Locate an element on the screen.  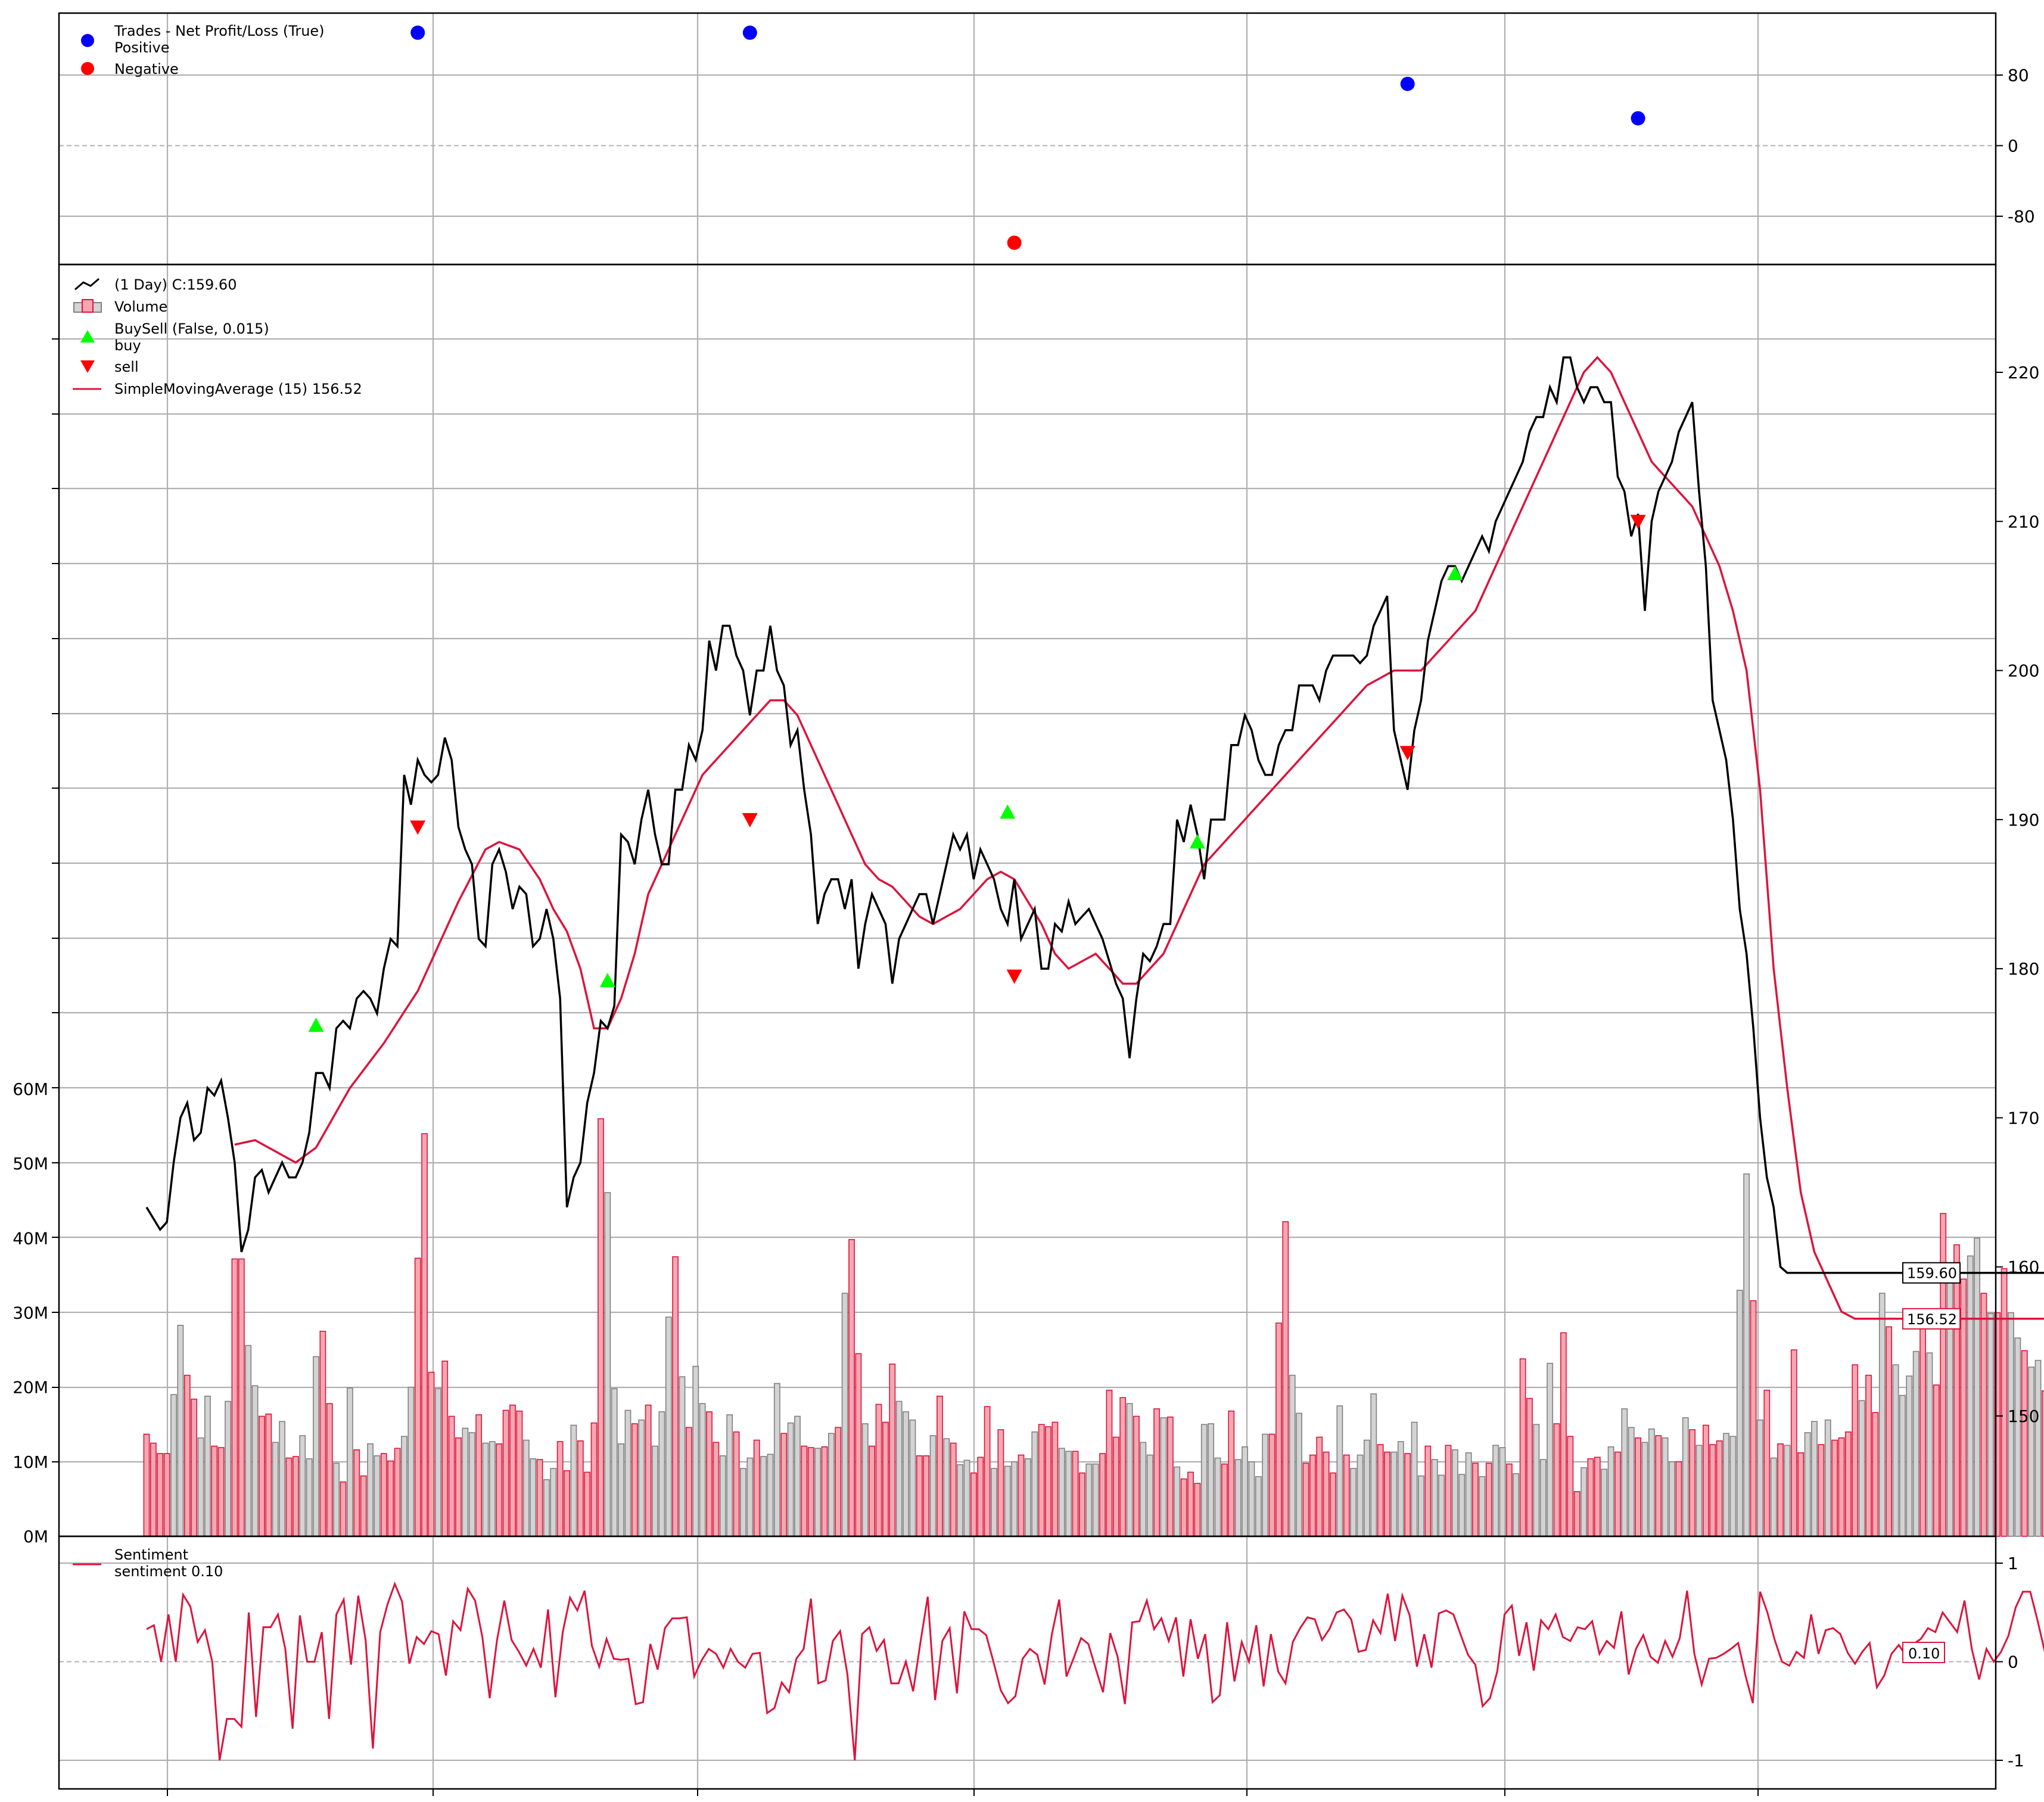
price-ytick-label-4: 180 is located at coordinates (2023, 969).